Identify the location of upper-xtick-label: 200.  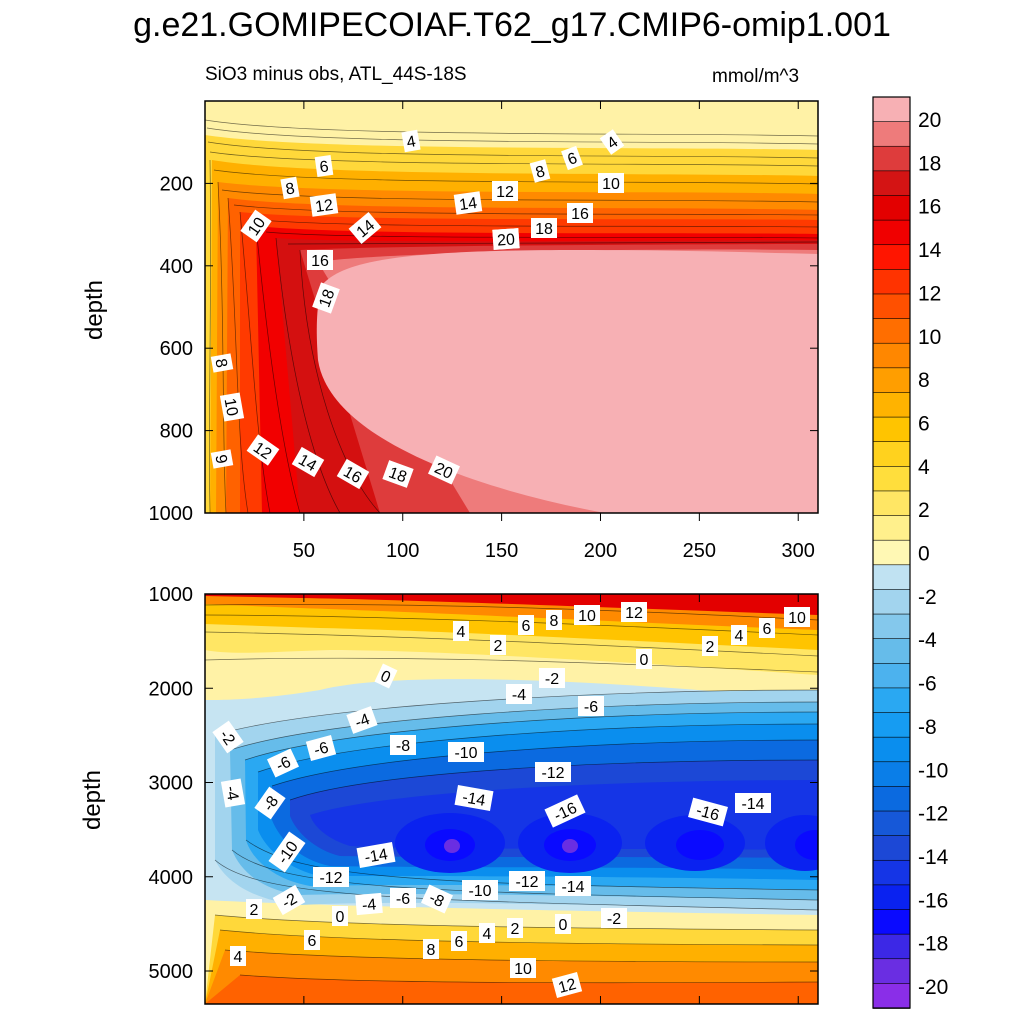
(600, 551).